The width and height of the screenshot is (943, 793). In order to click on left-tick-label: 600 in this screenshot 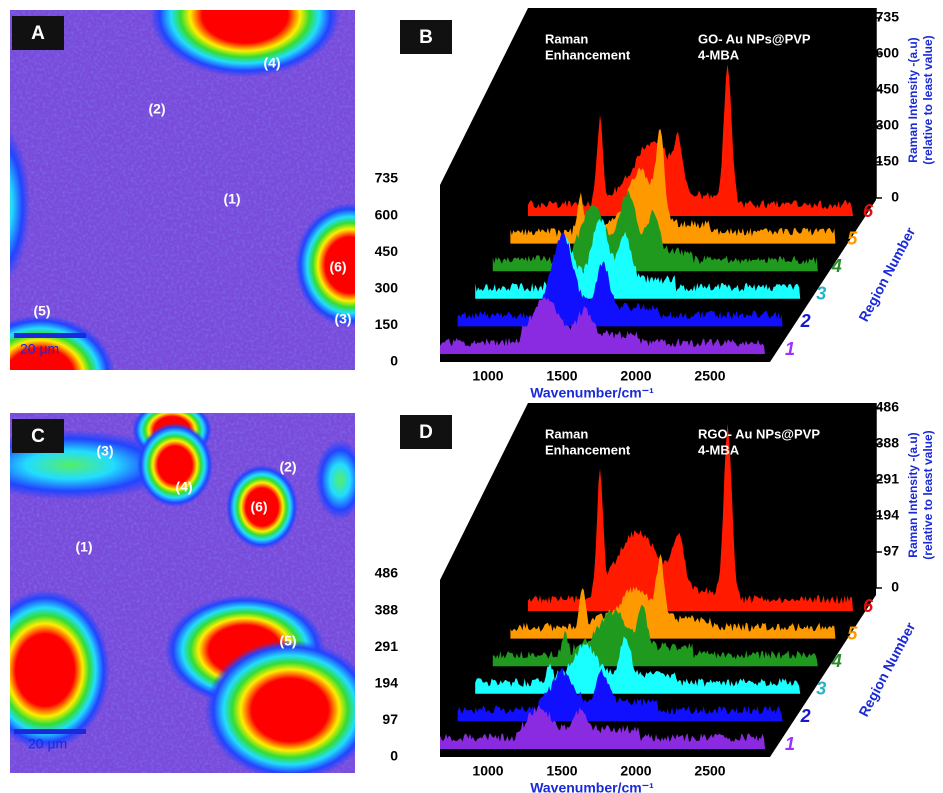, I will do `click(387, 214)`.